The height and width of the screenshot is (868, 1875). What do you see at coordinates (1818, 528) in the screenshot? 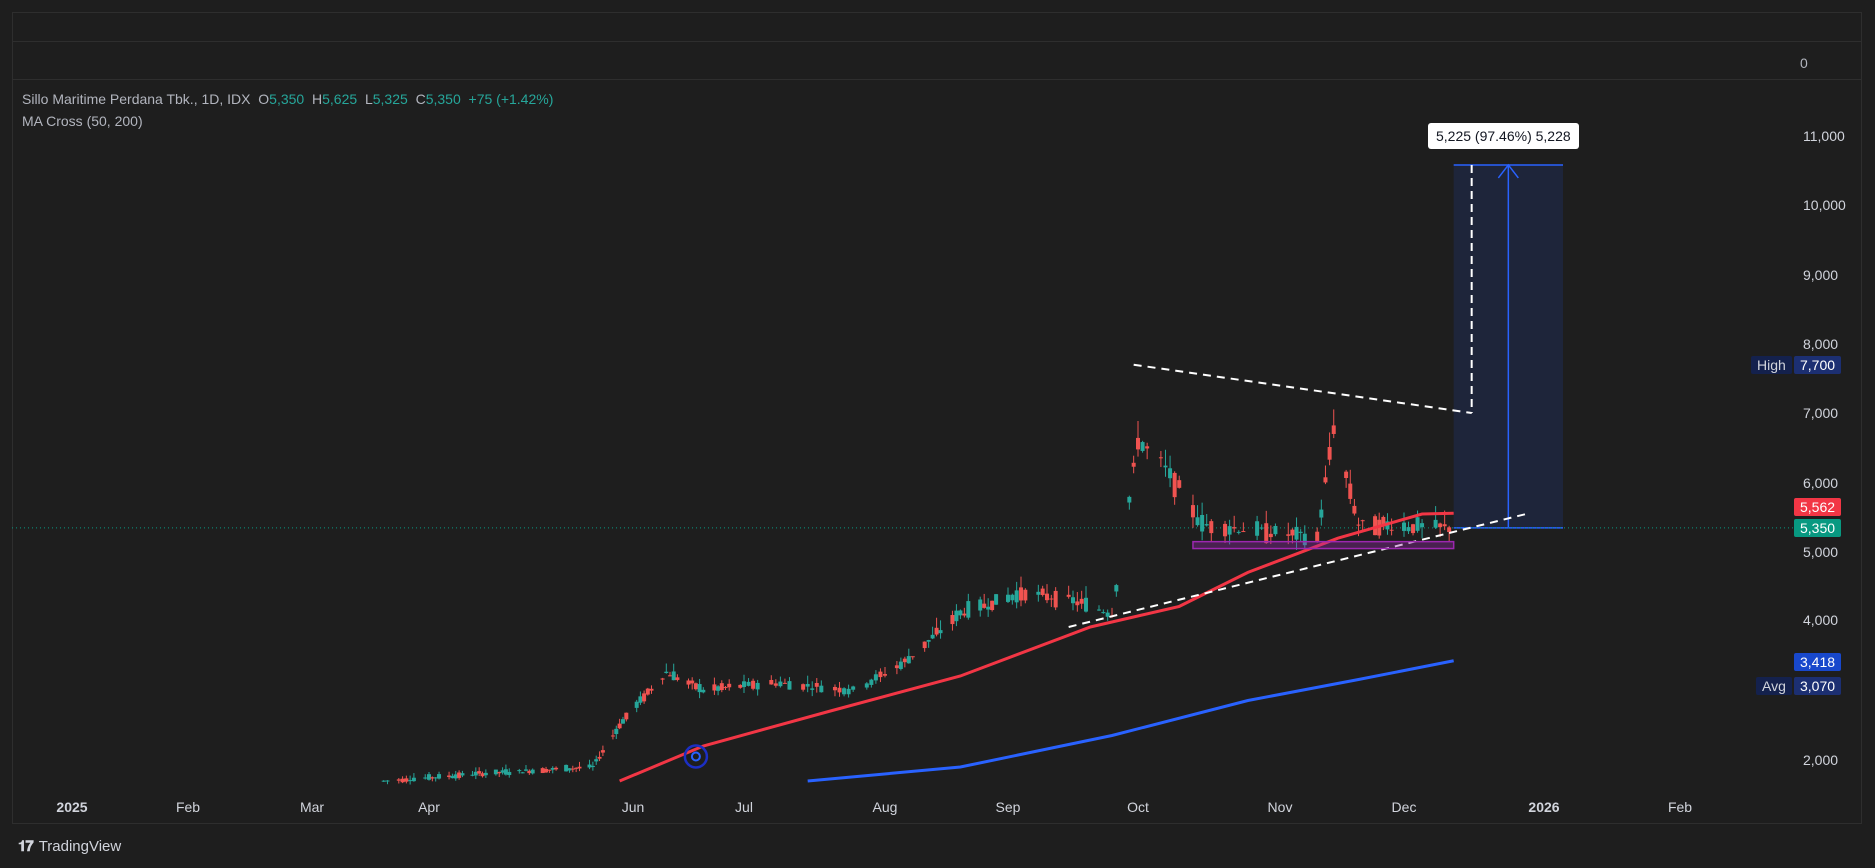
I see `last-price-badge: 5,350` at bounding box center [1818, 528].